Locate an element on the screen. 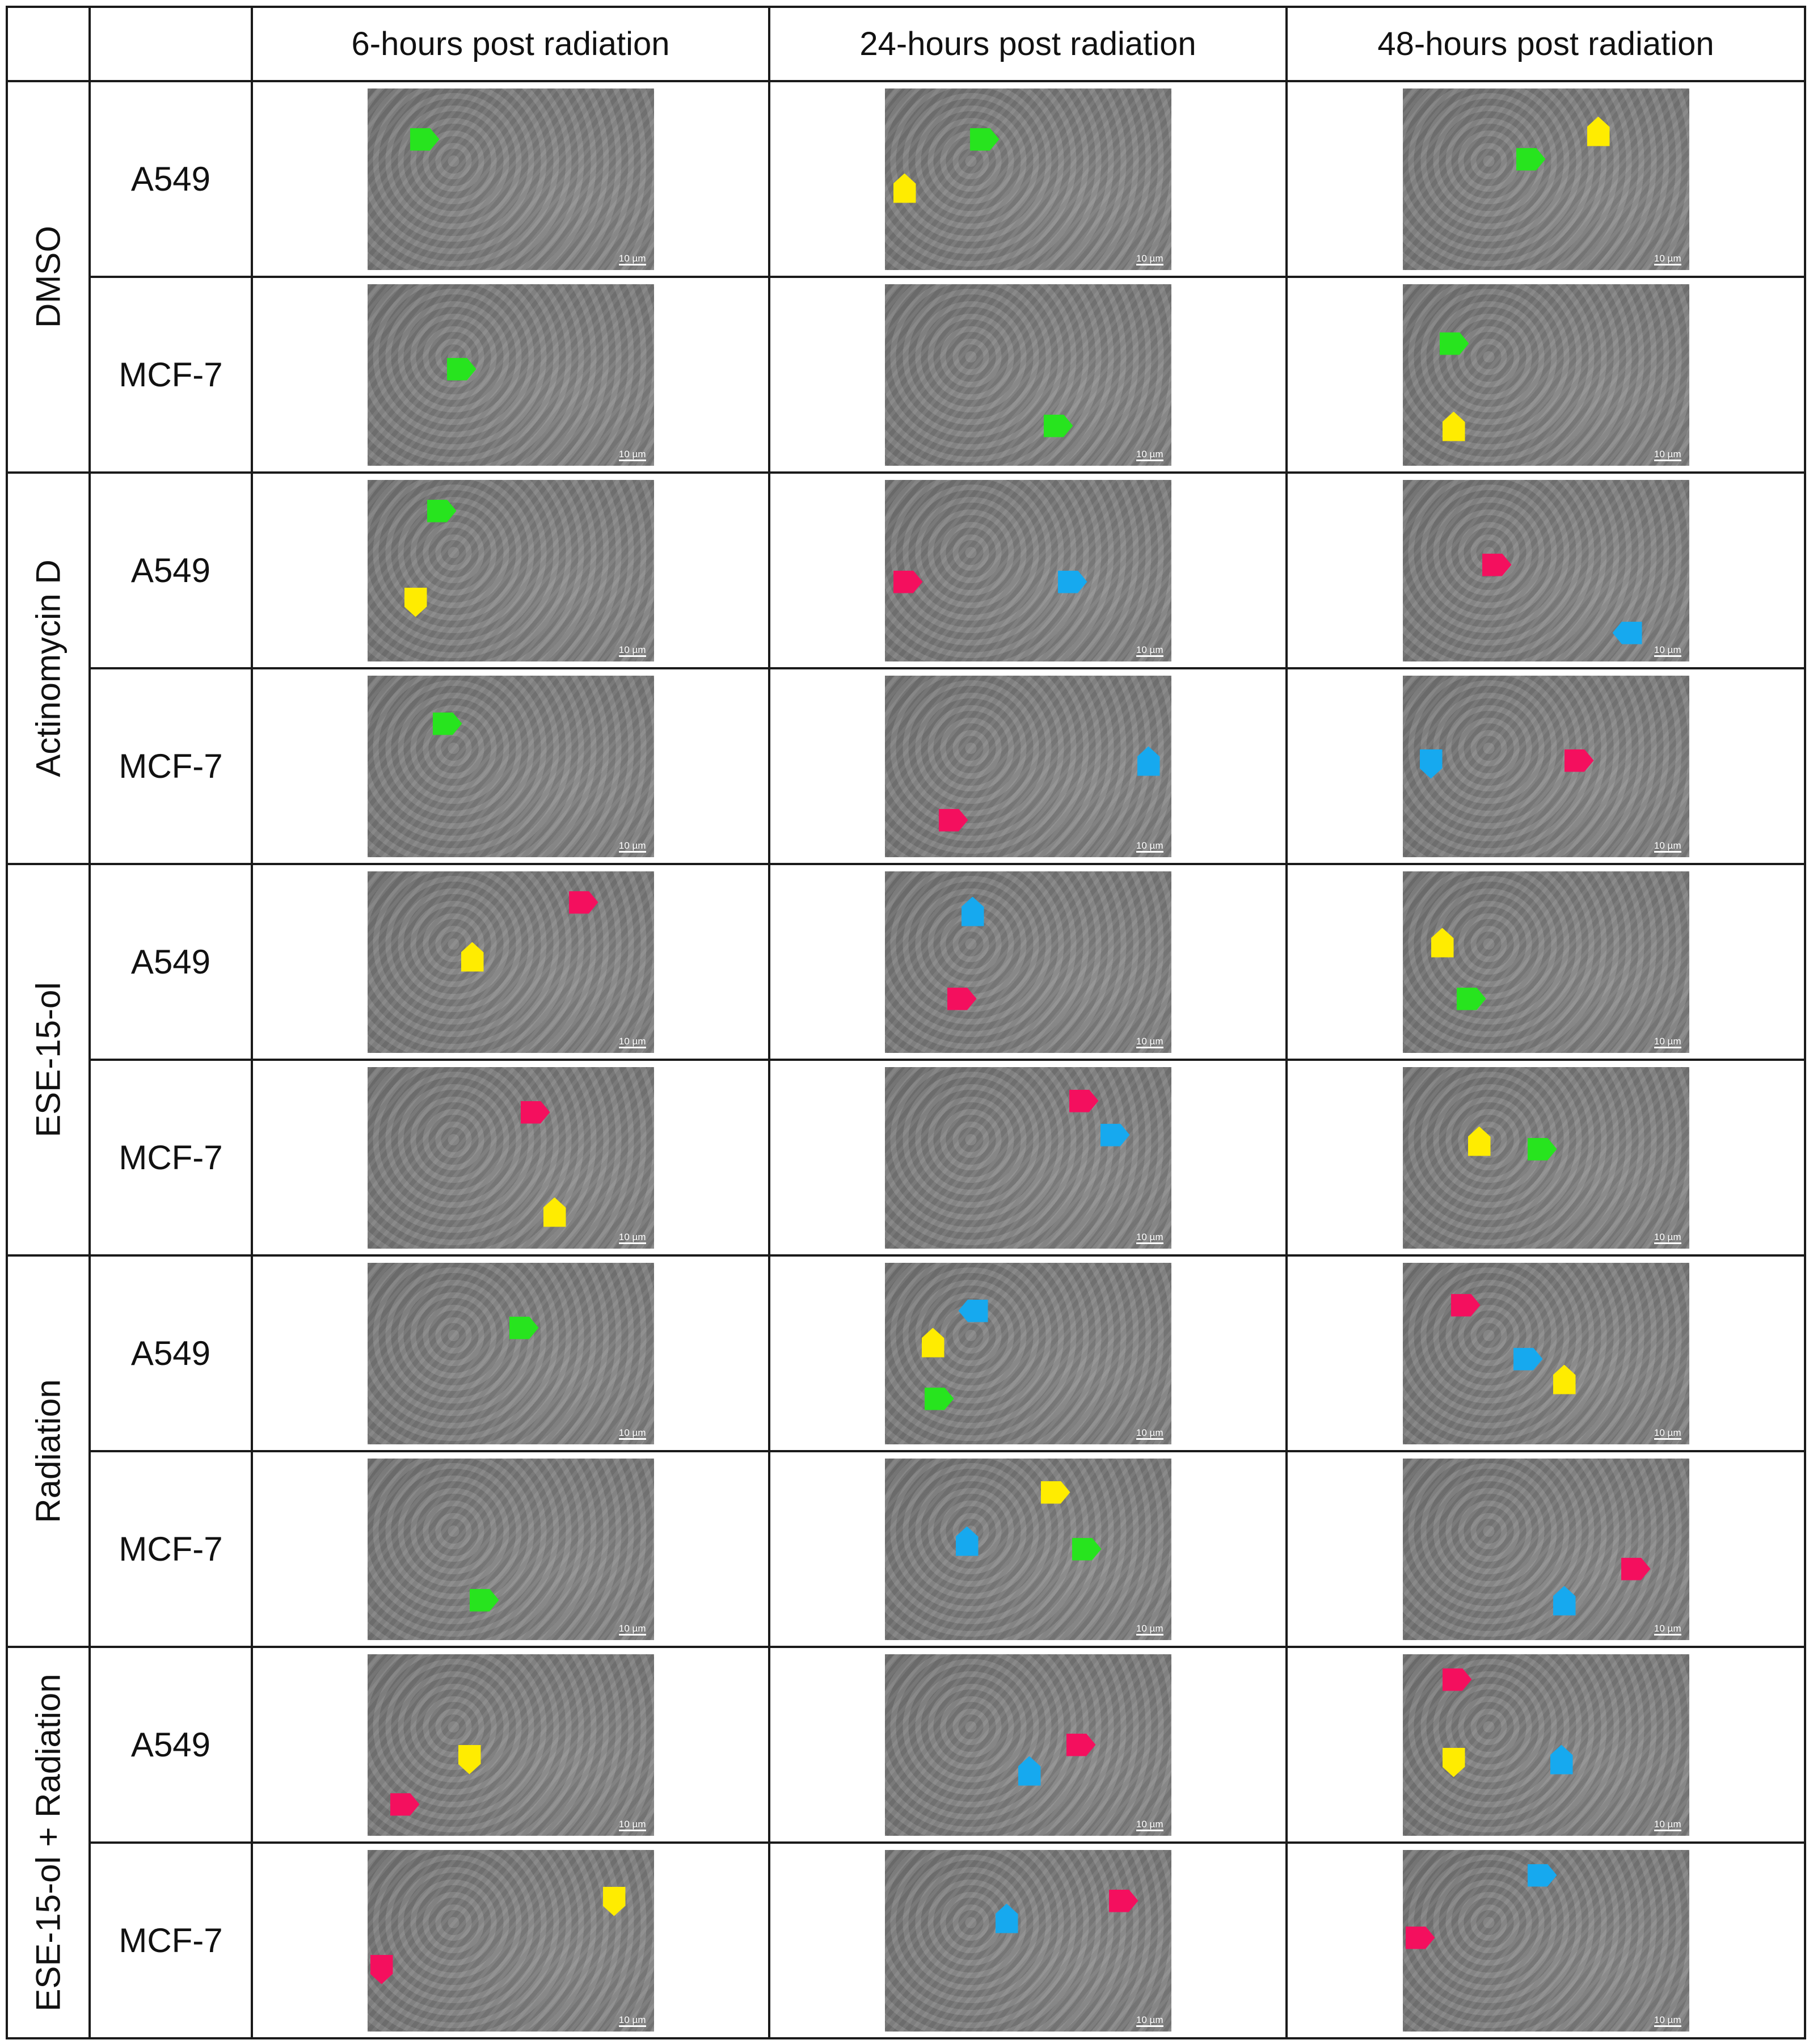 This screenshot has height=2044, width=1809. header-24h-label: 24-hours post radiation is located at coordinates (1027, 44).